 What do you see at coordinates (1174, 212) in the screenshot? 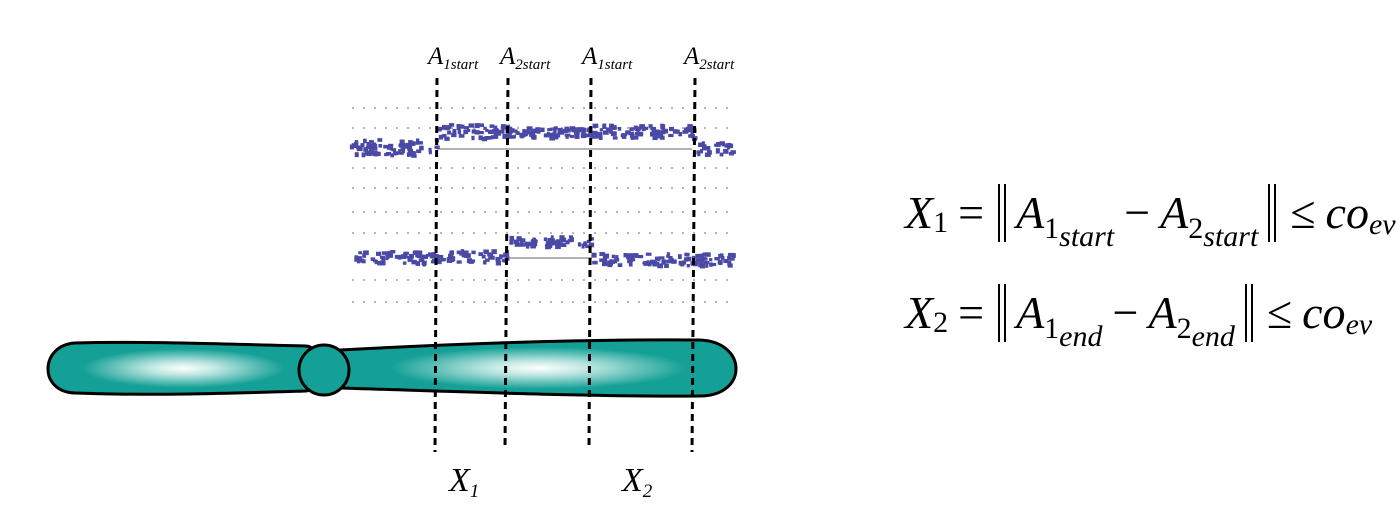
I see `eq1-b: A` at bounding box center [1174, 212].